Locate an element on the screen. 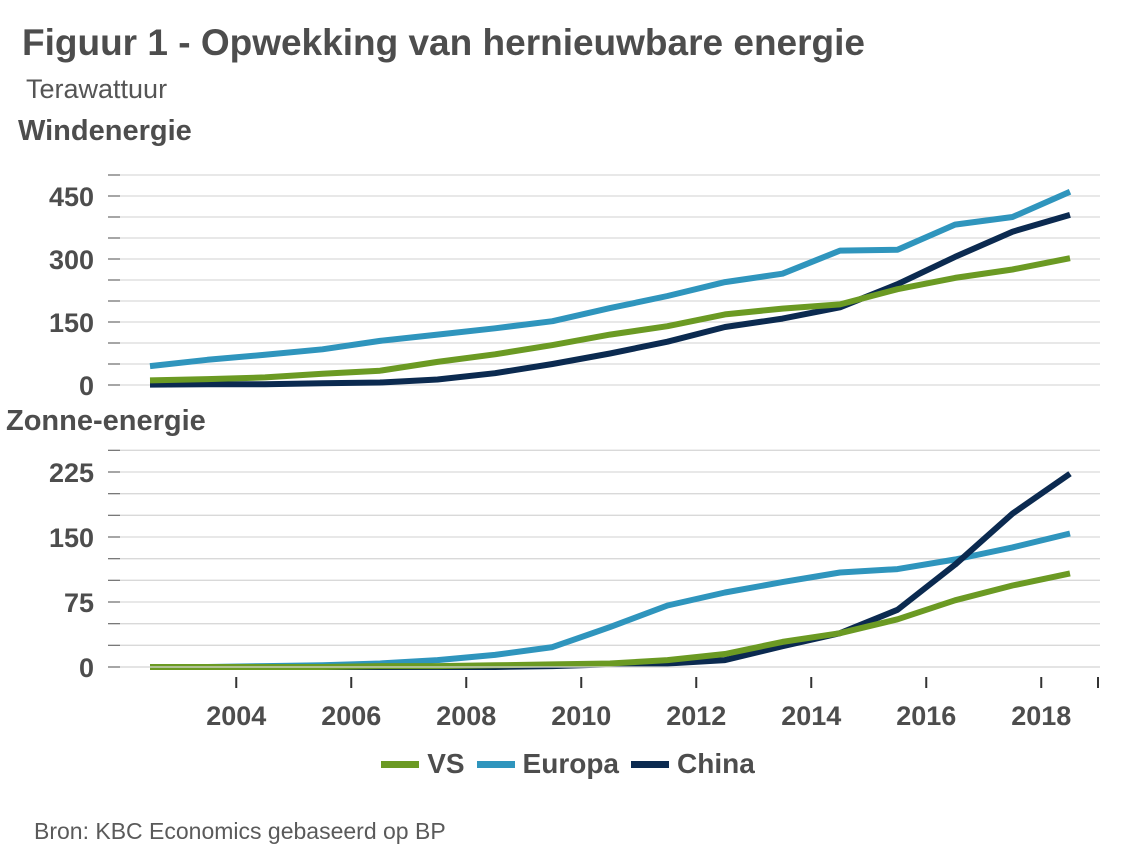  x-tick-label: 2016 is located at coordinates (926, 716).